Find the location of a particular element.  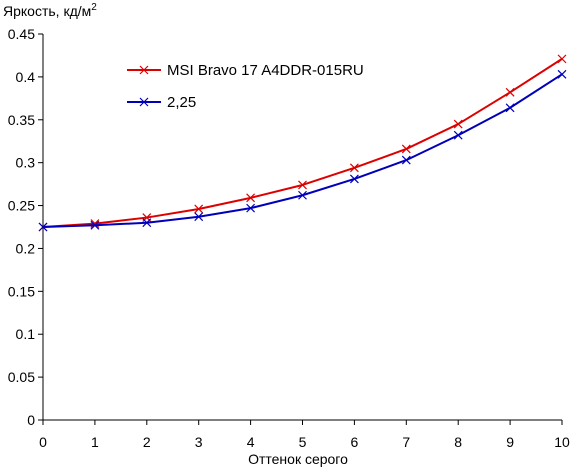

y-tick-label: 0.05 is located at coordinates (21, 377).